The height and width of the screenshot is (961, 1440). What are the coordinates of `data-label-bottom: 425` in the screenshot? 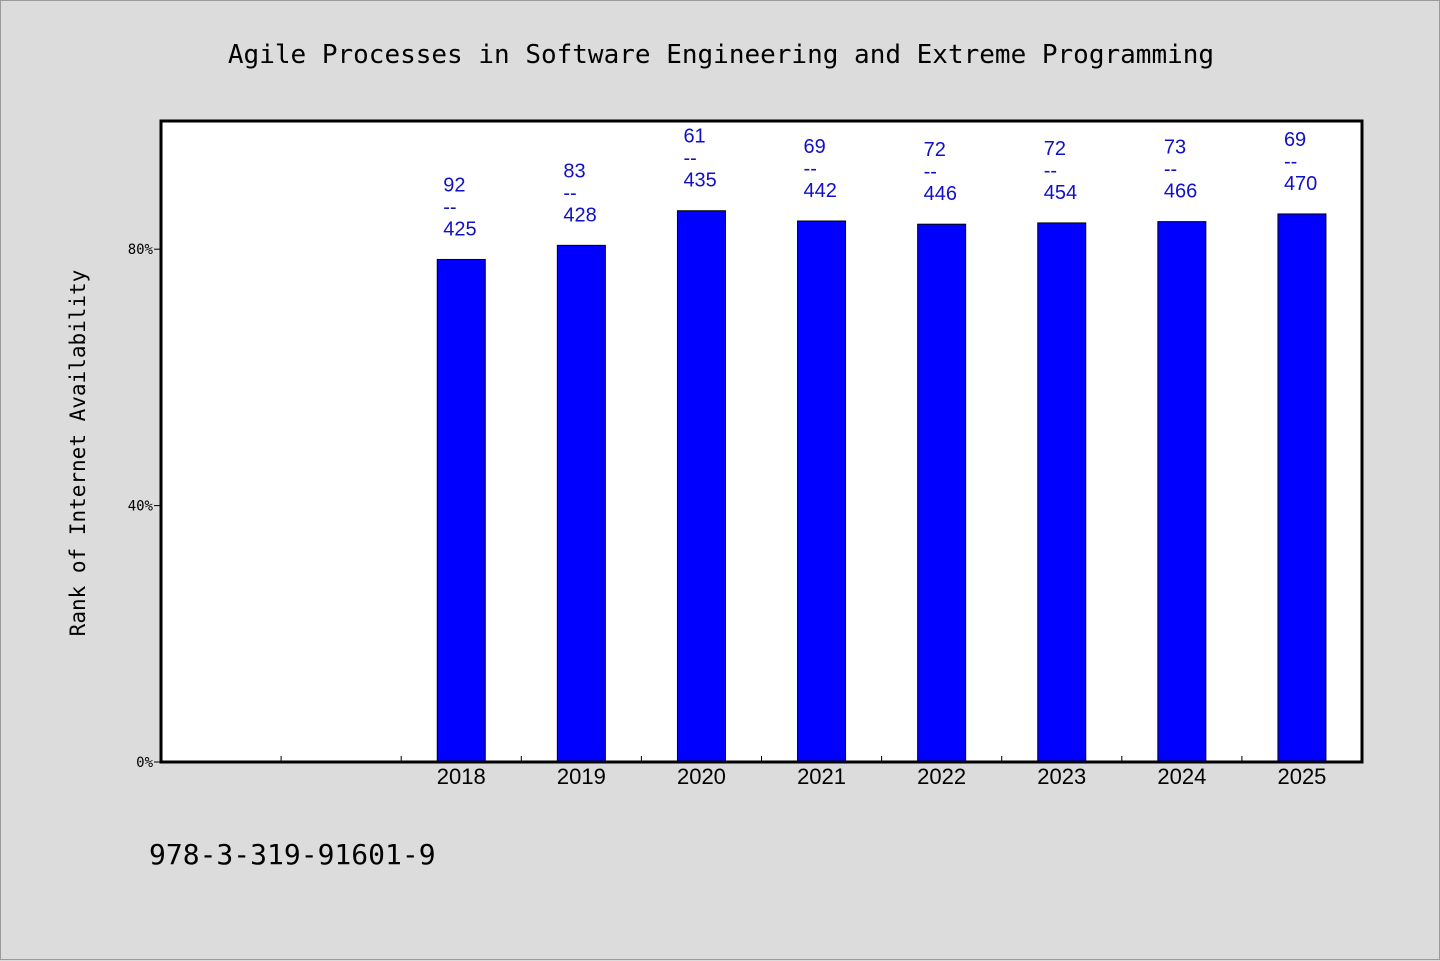 It's located at (459, 229).